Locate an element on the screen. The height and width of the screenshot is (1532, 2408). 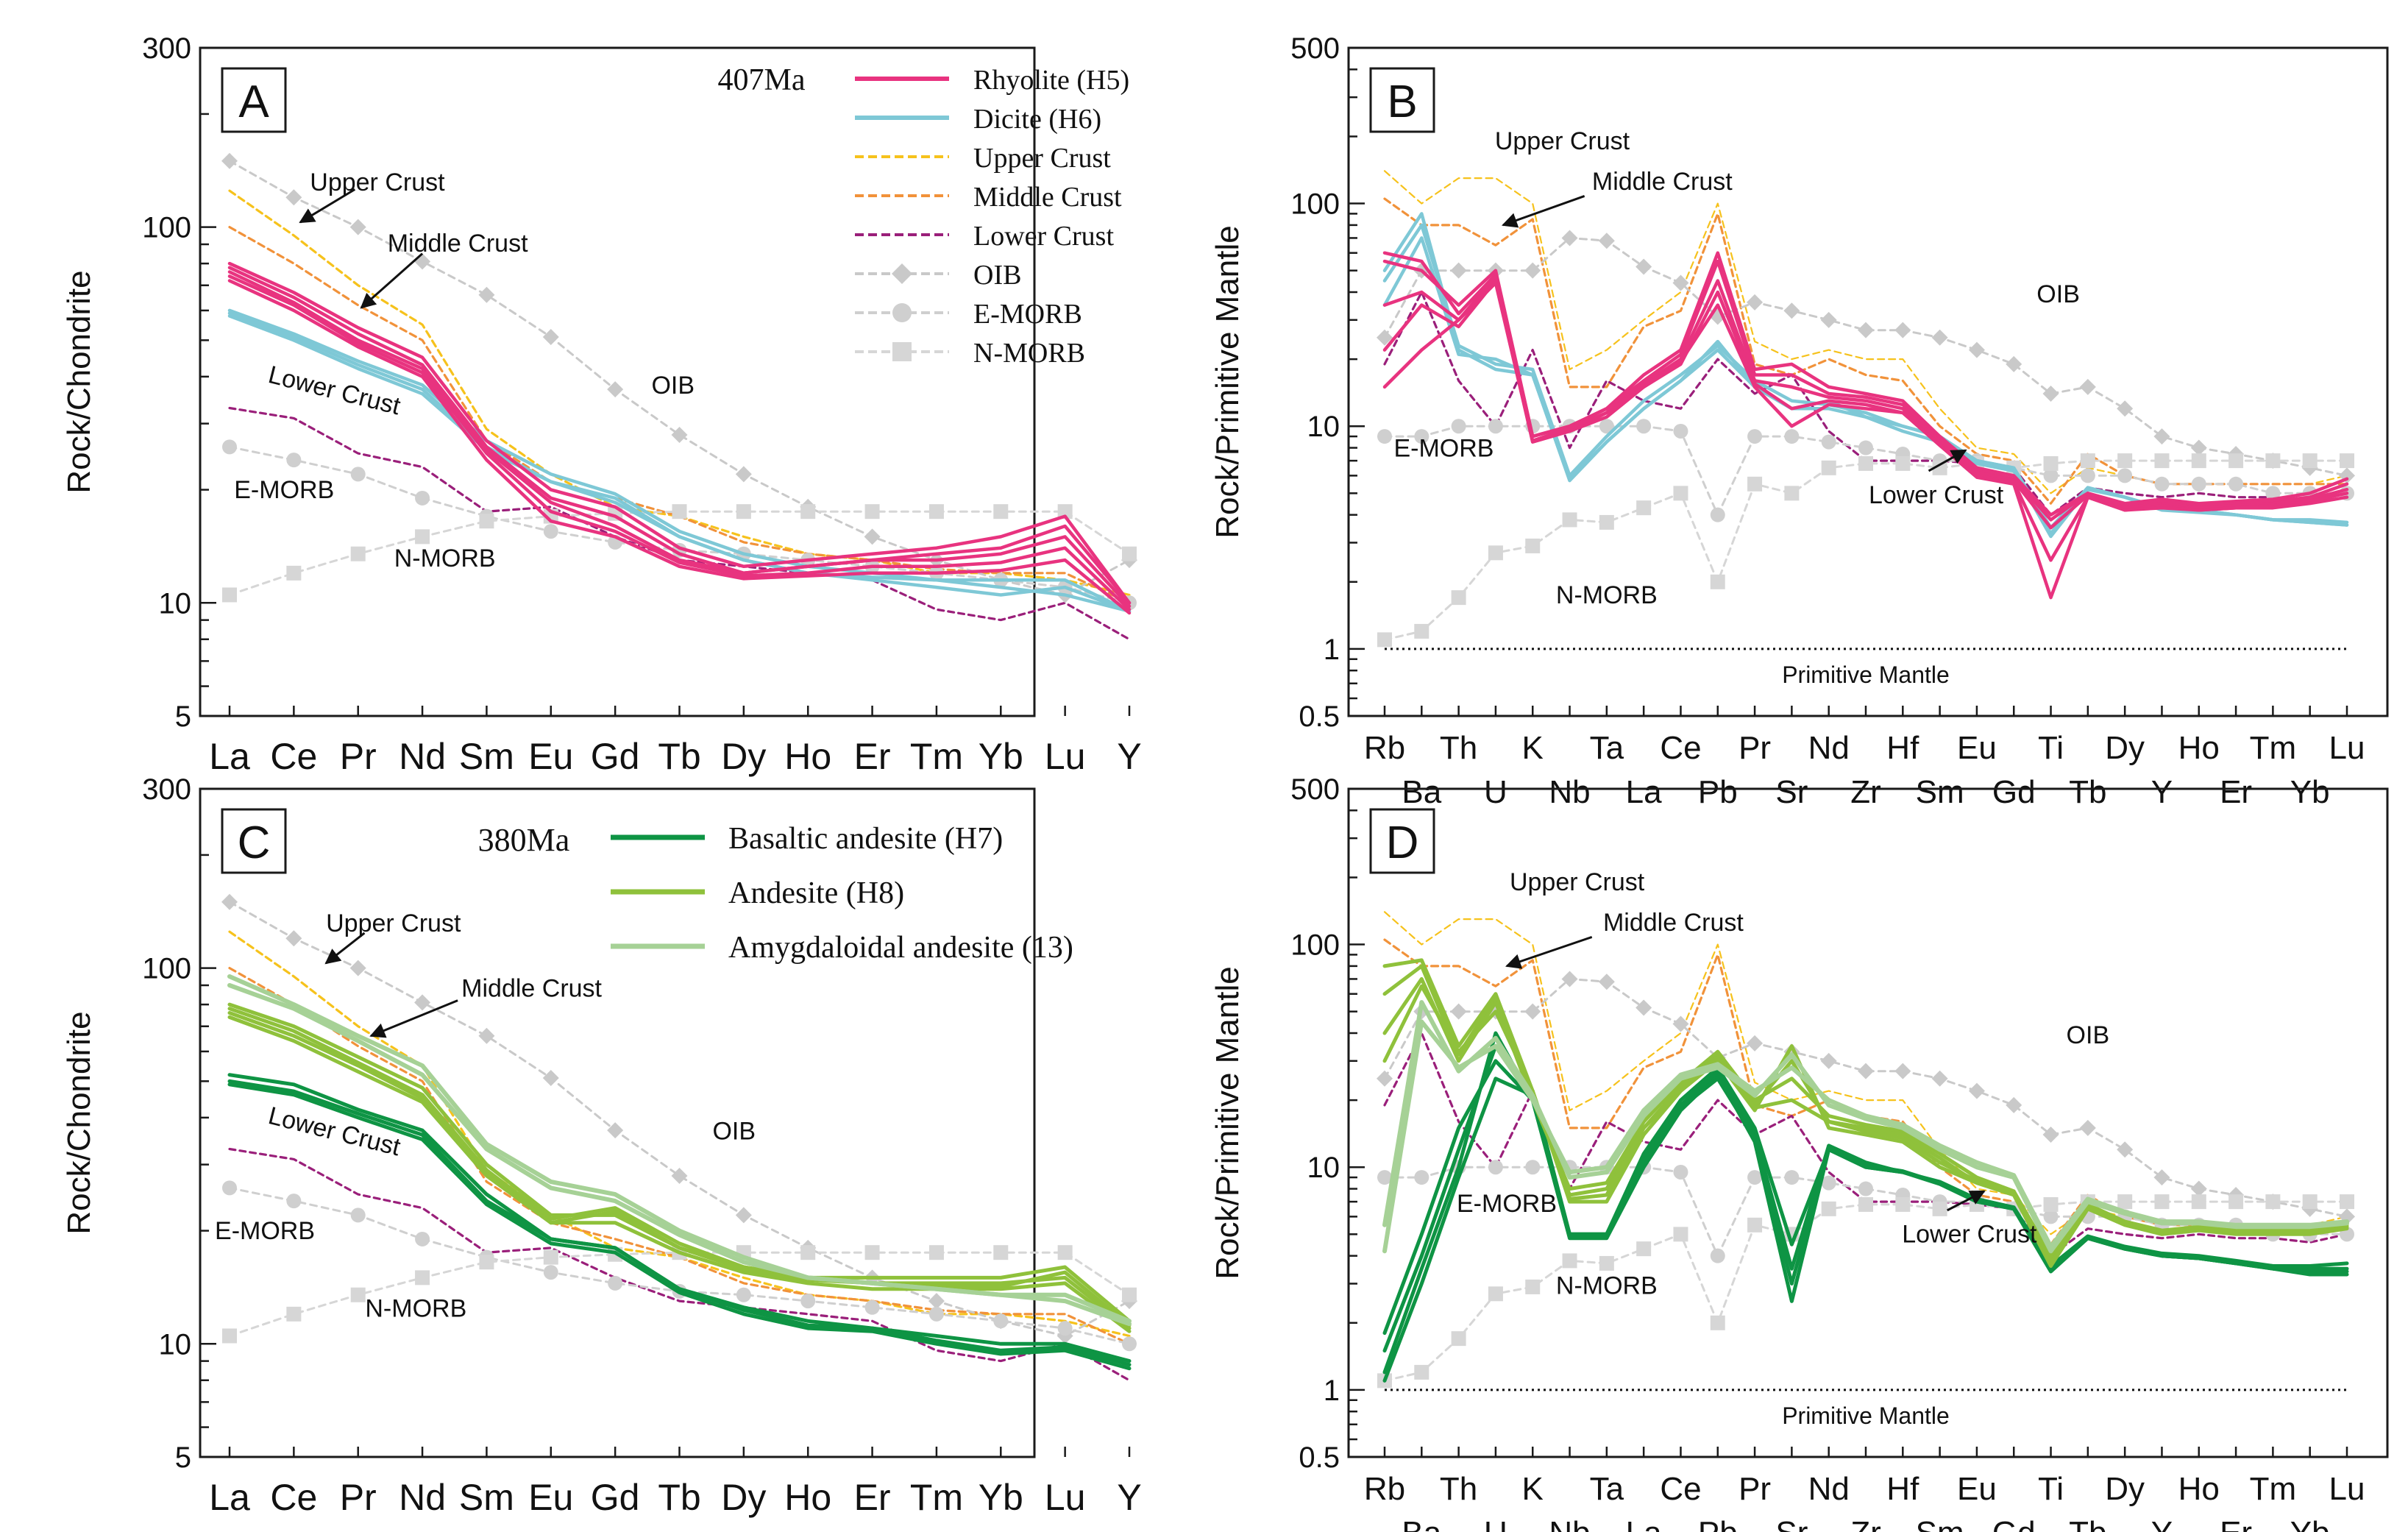
series-line-lower-crust is located at coordinates (679, 1264).